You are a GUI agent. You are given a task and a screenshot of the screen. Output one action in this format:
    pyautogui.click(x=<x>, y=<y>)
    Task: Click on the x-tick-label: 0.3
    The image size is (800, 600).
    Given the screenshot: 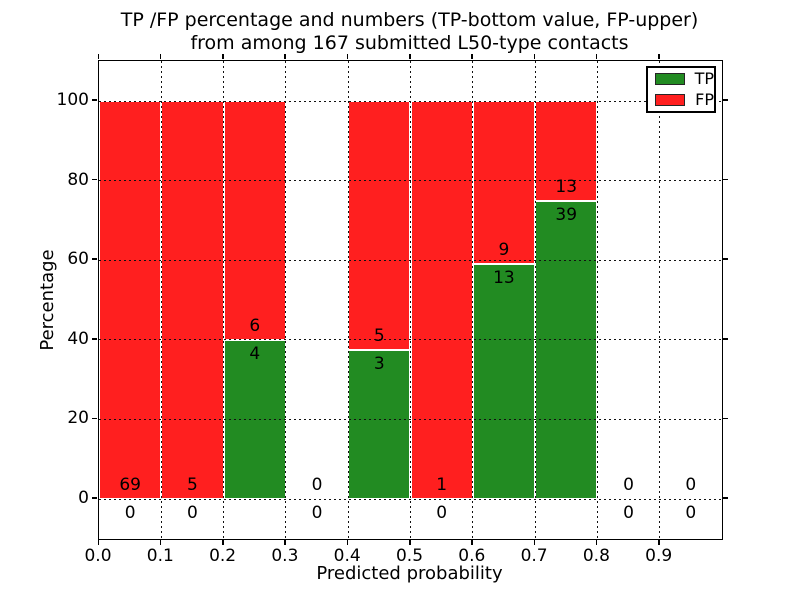 What is the action you would take?
    pyautogui.click(x=285, y=556)
    